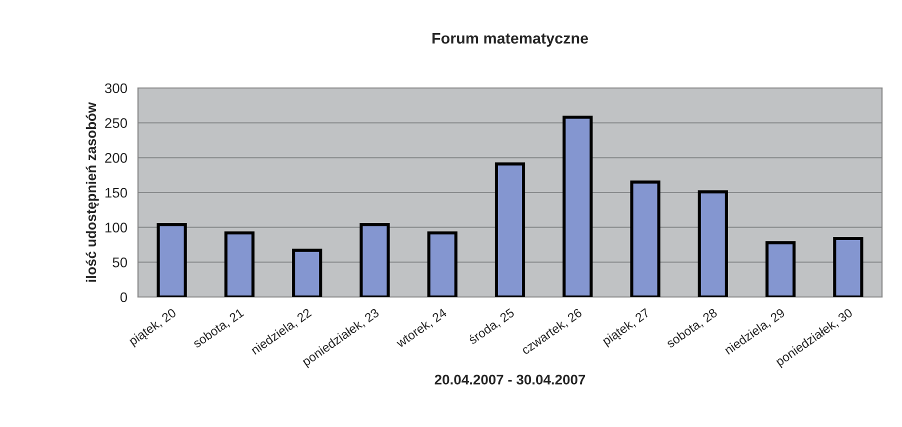 The height and width of the screenshot is (427, 902). What do you see at coordinates (116, 193) in the screenshot?
I see `y-tick-label: 150` at bounding box center [116, 193].